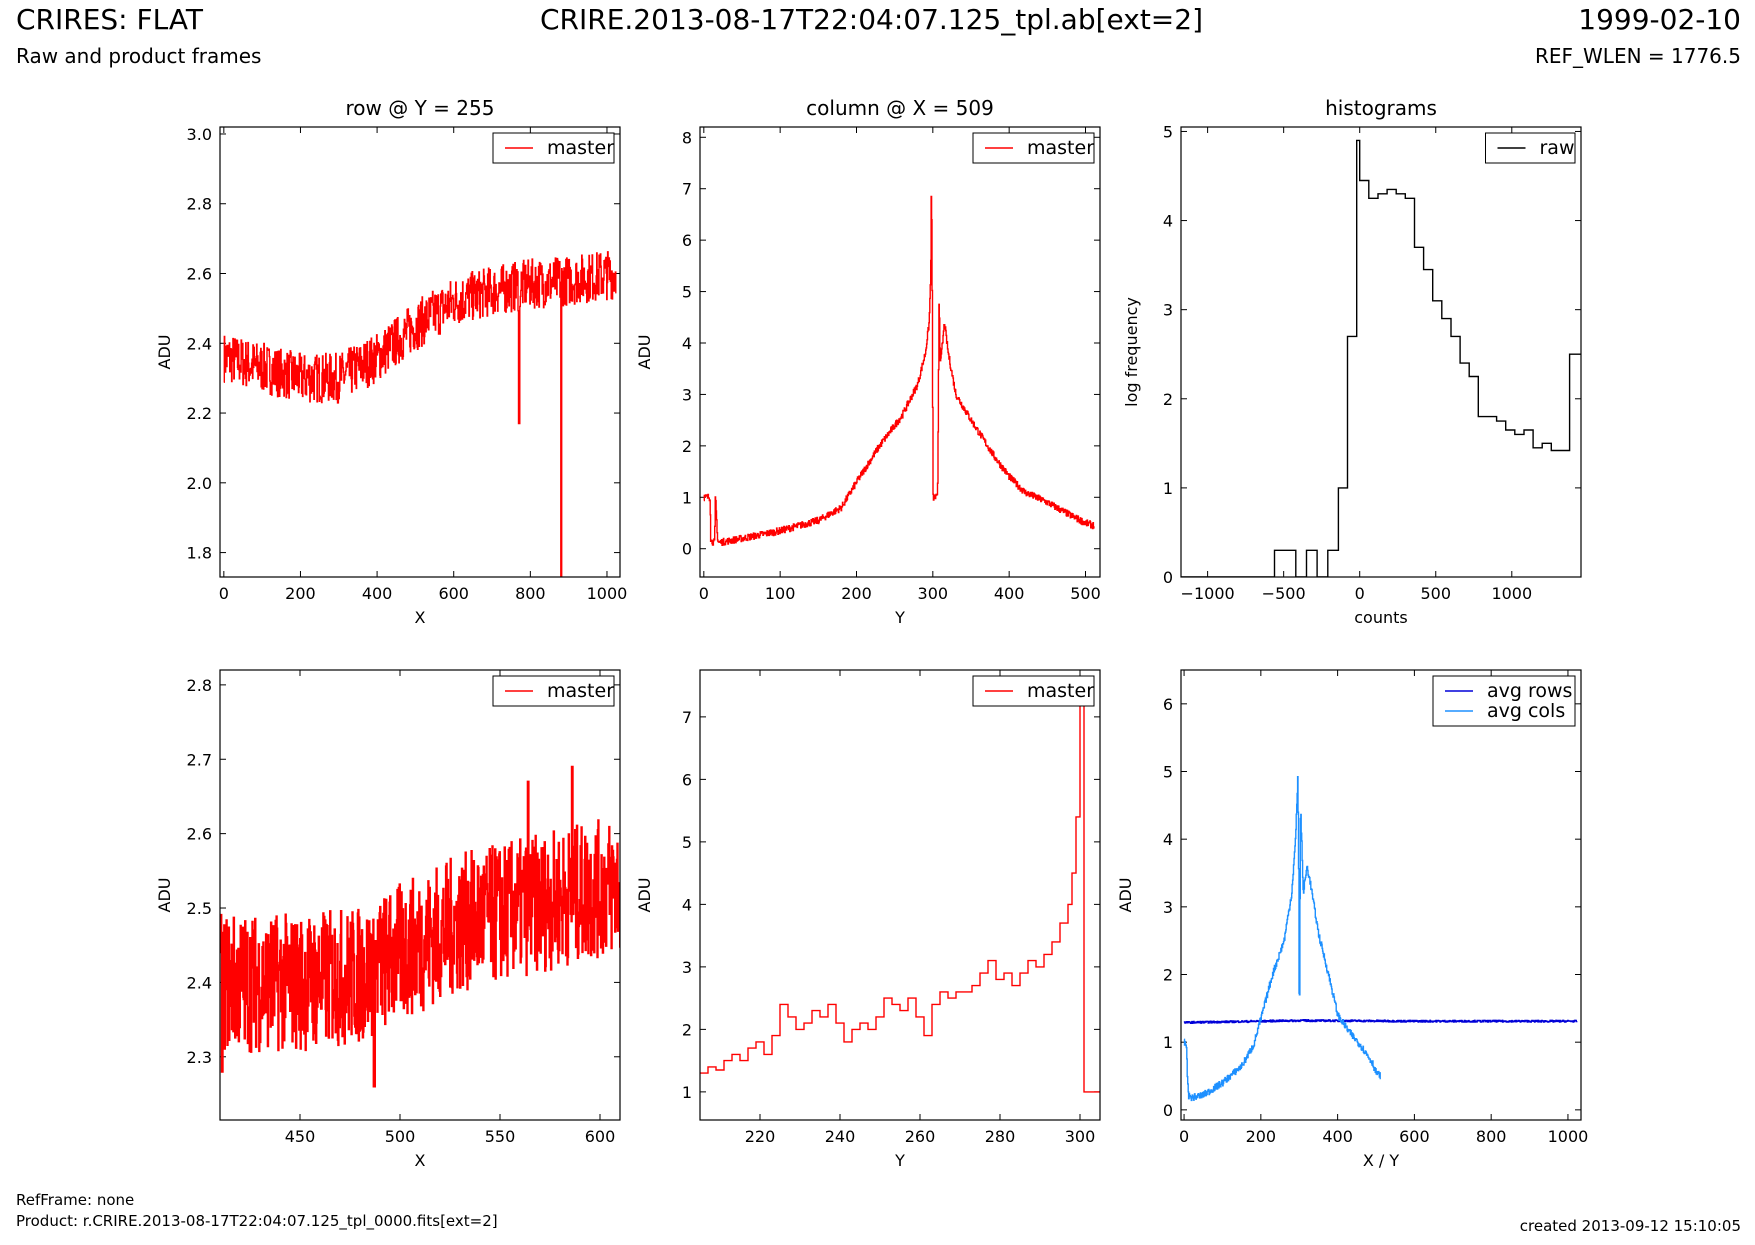 This screenshot has height=1245, width=1755. What do you see at coordinates (199, 553) in the screenshot?
I see `y-tick-label: 1.8` at bounding box center [199, 553].